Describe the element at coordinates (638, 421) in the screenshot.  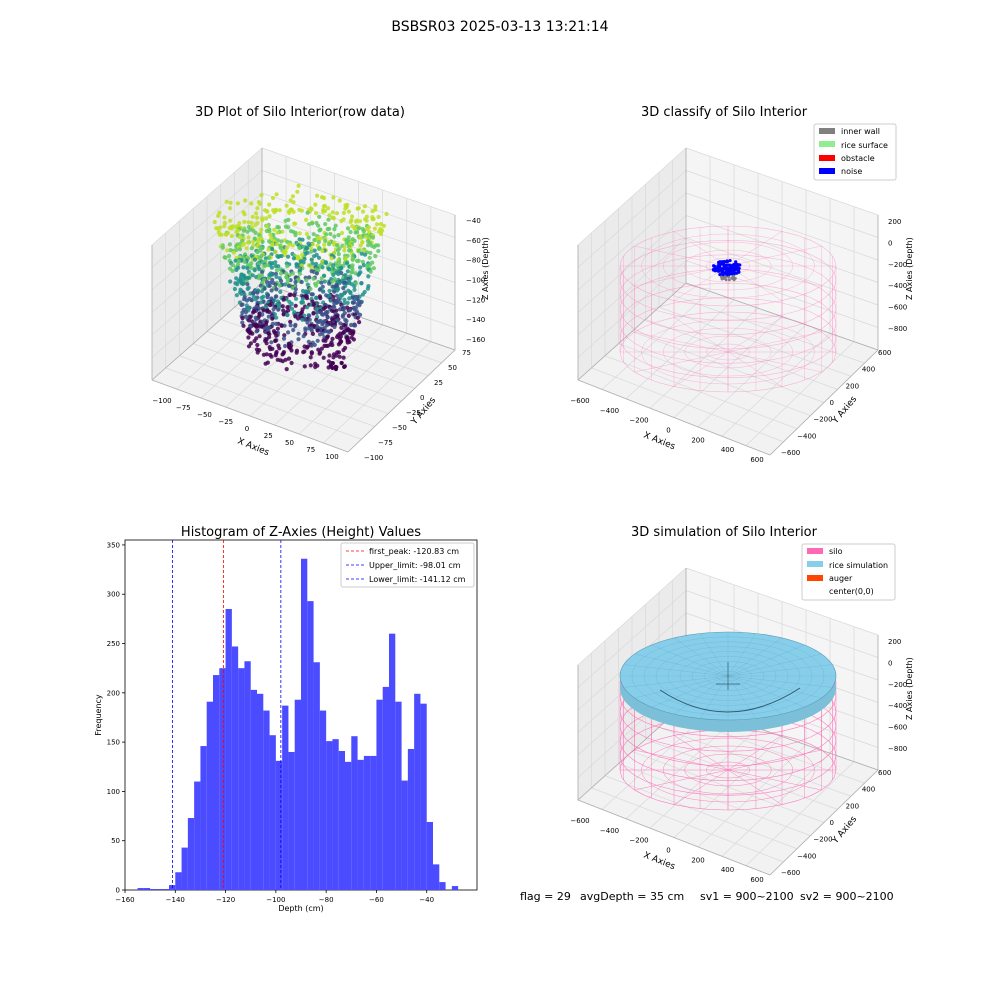
I see `x-tick-label: −200` at that location.